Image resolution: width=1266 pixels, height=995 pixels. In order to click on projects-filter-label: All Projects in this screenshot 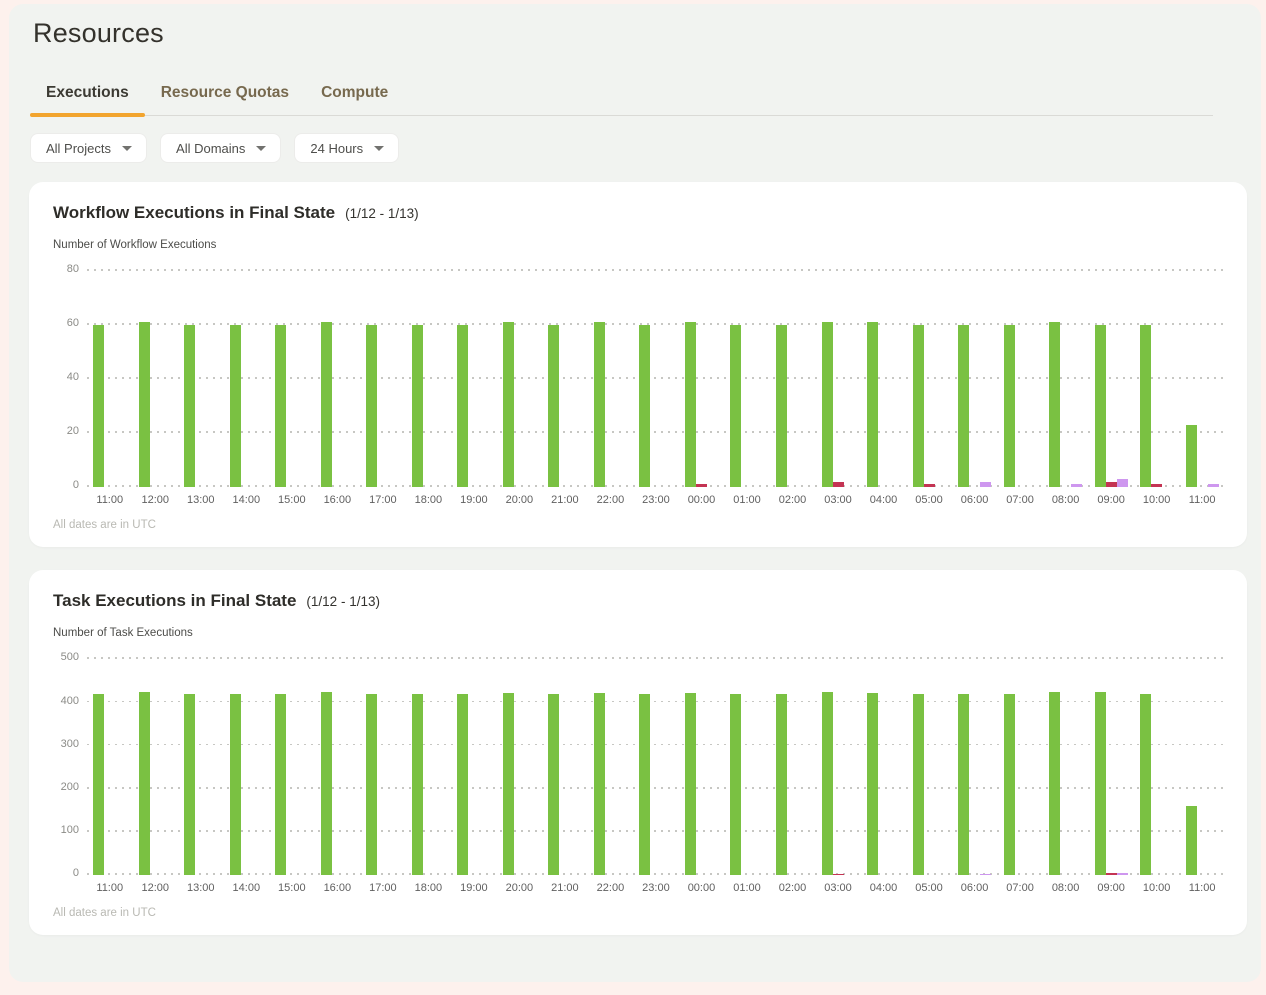, I will do `click(79, 148)`.